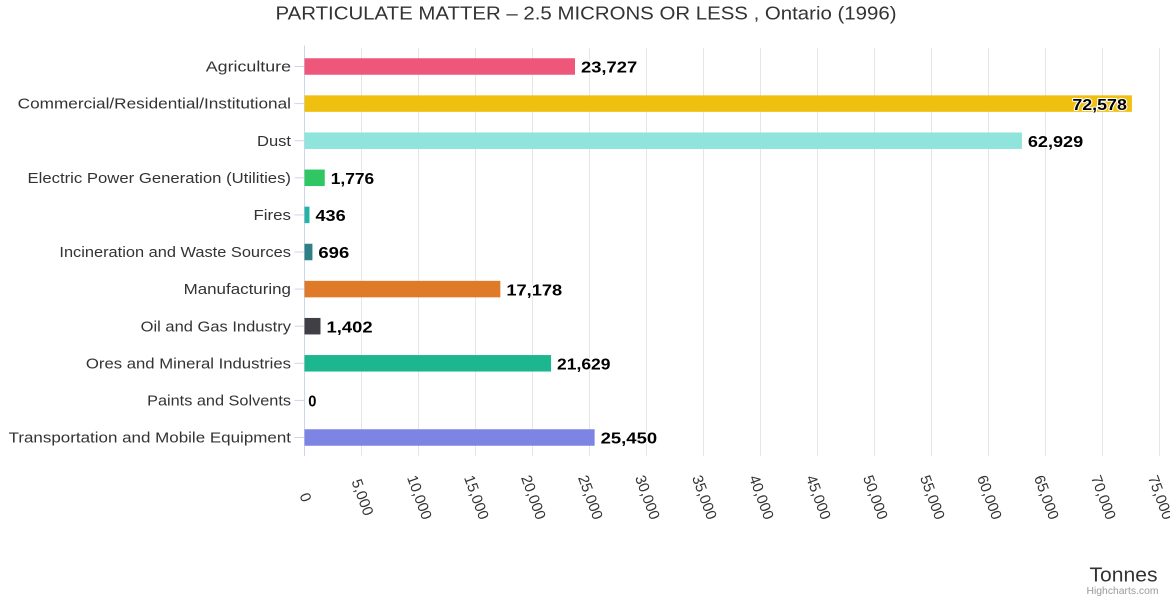 The width and height of the screenshot is (1170, 600). I want to click on svg-text: Highcharts.com, so click(1123, 591).